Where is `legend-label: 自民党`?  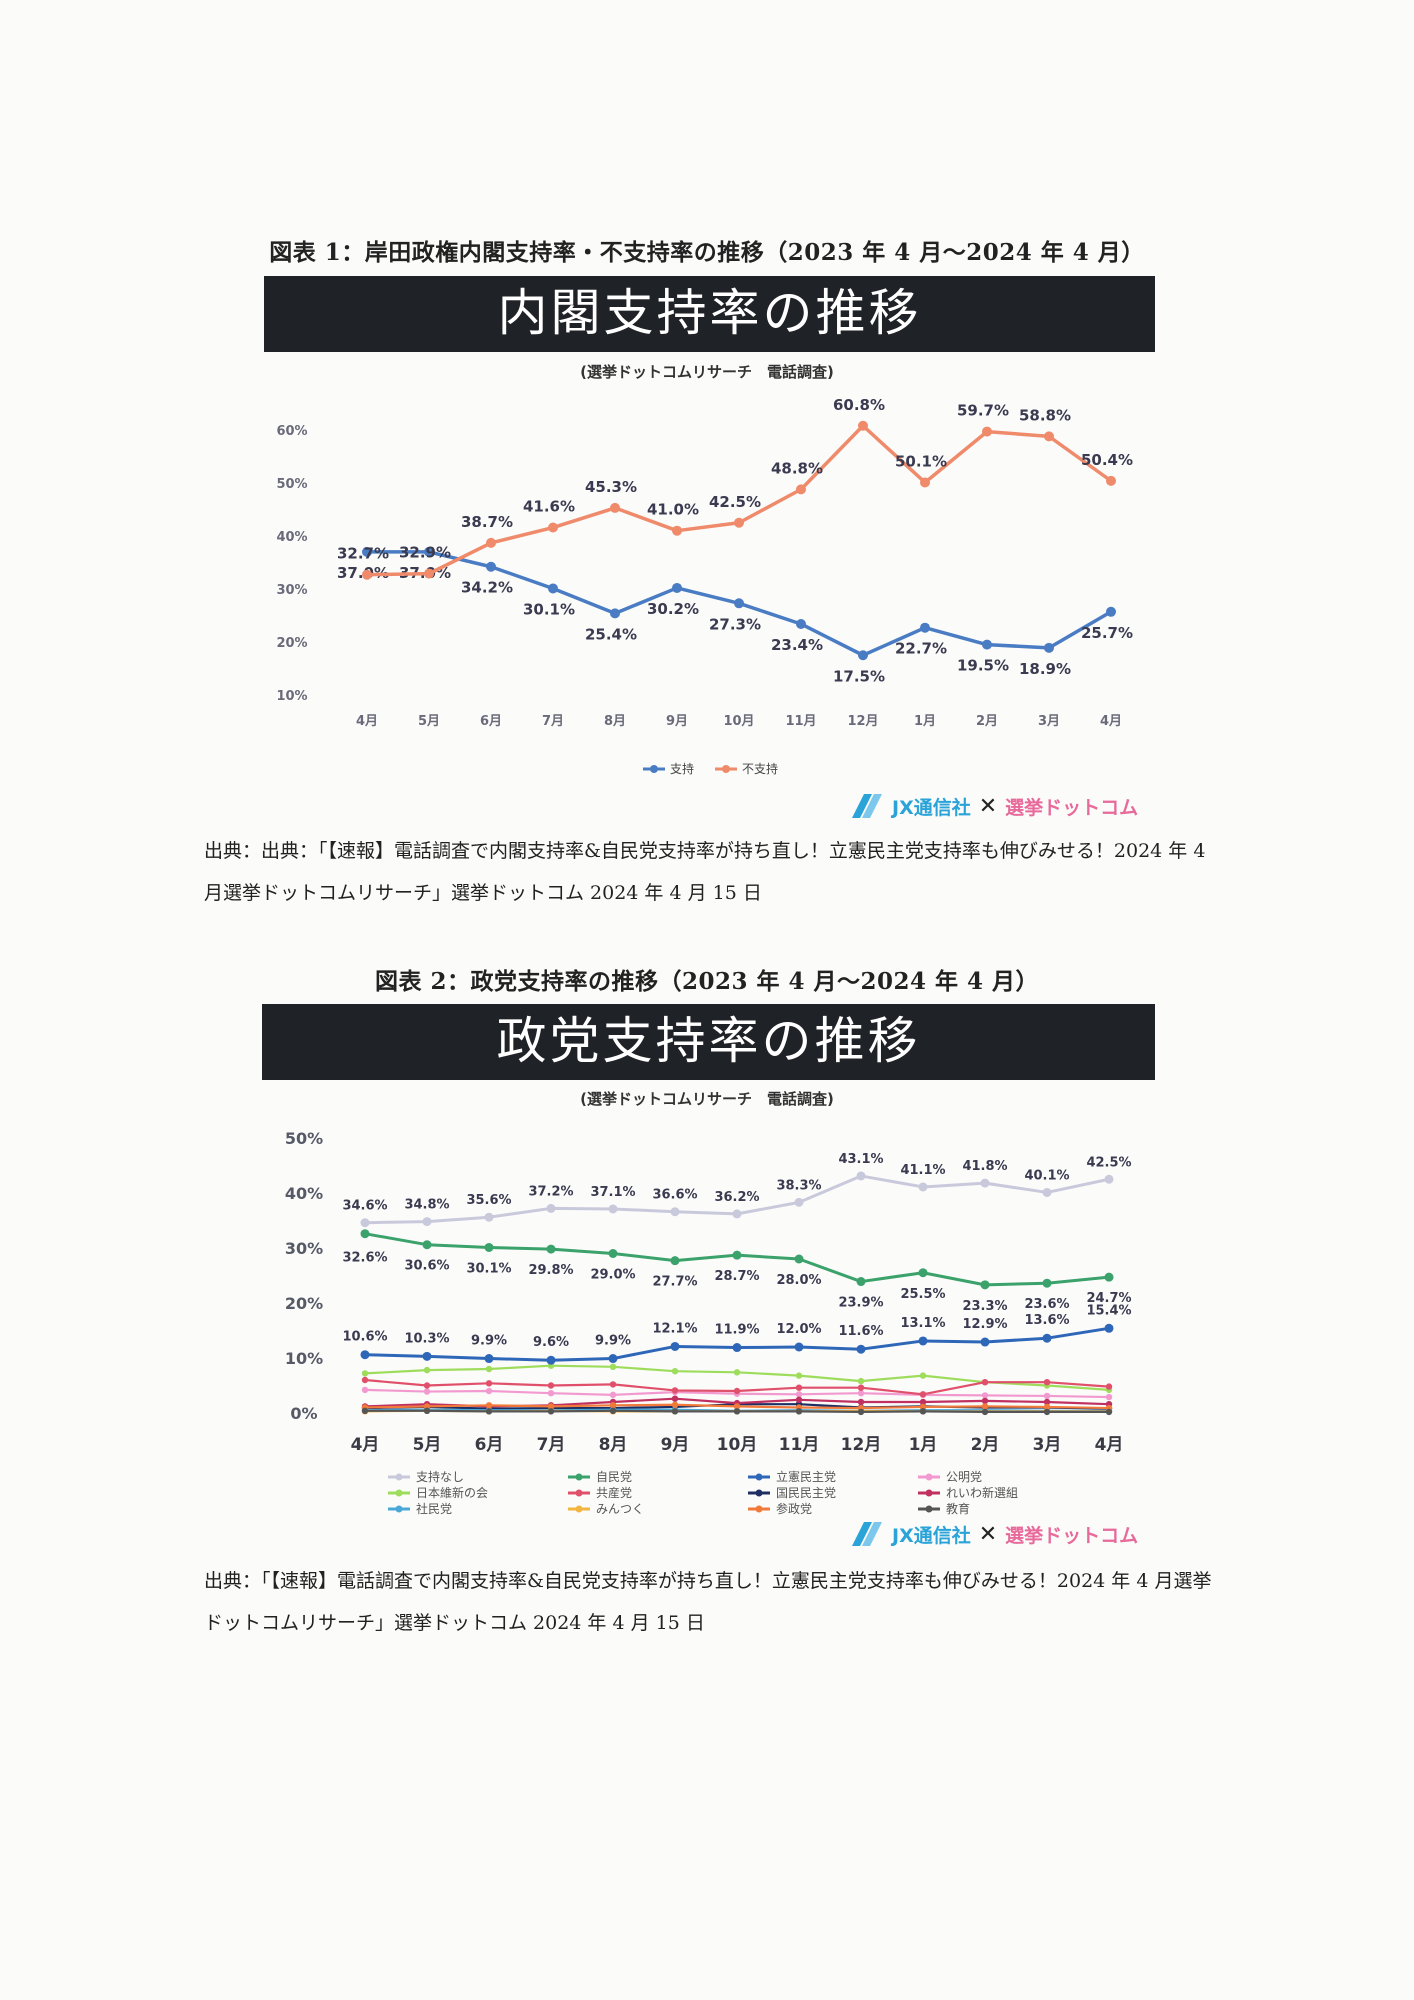
legend-label: 自民党 is located at coordinates (614, 1476).